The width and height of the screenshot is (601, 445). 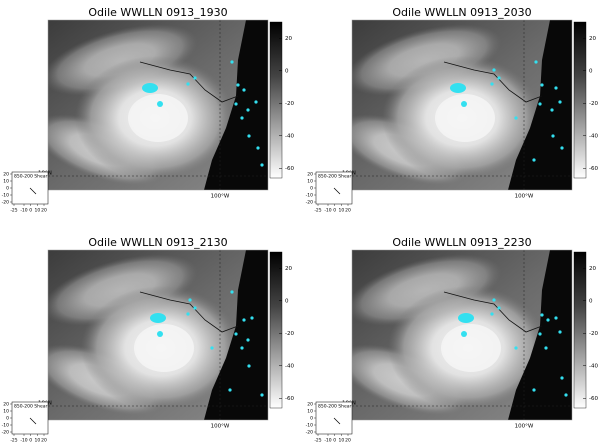 What do you see at coordinates (327, 211) in the screenshot?
I see `inset-x-label: -10` at bounding box center [327, 211].